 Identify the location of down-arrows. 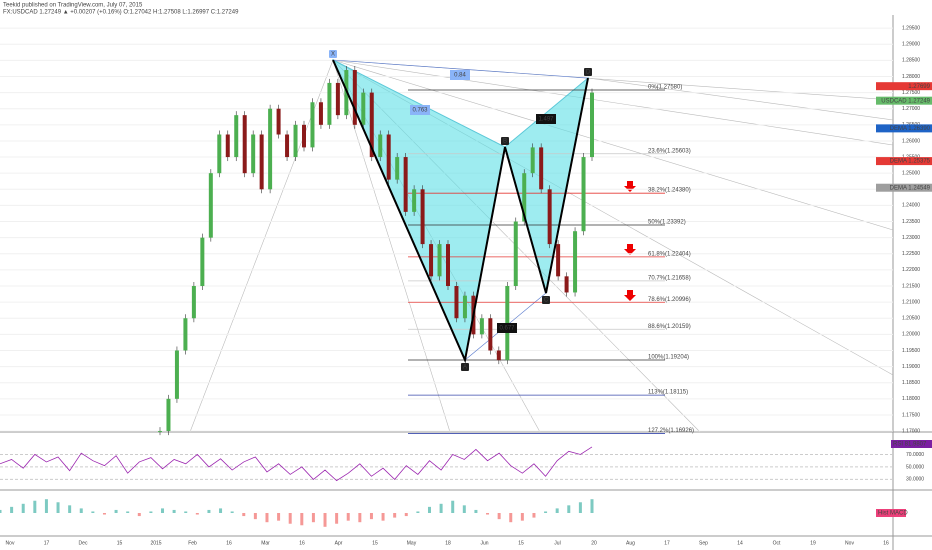
(630, 241).